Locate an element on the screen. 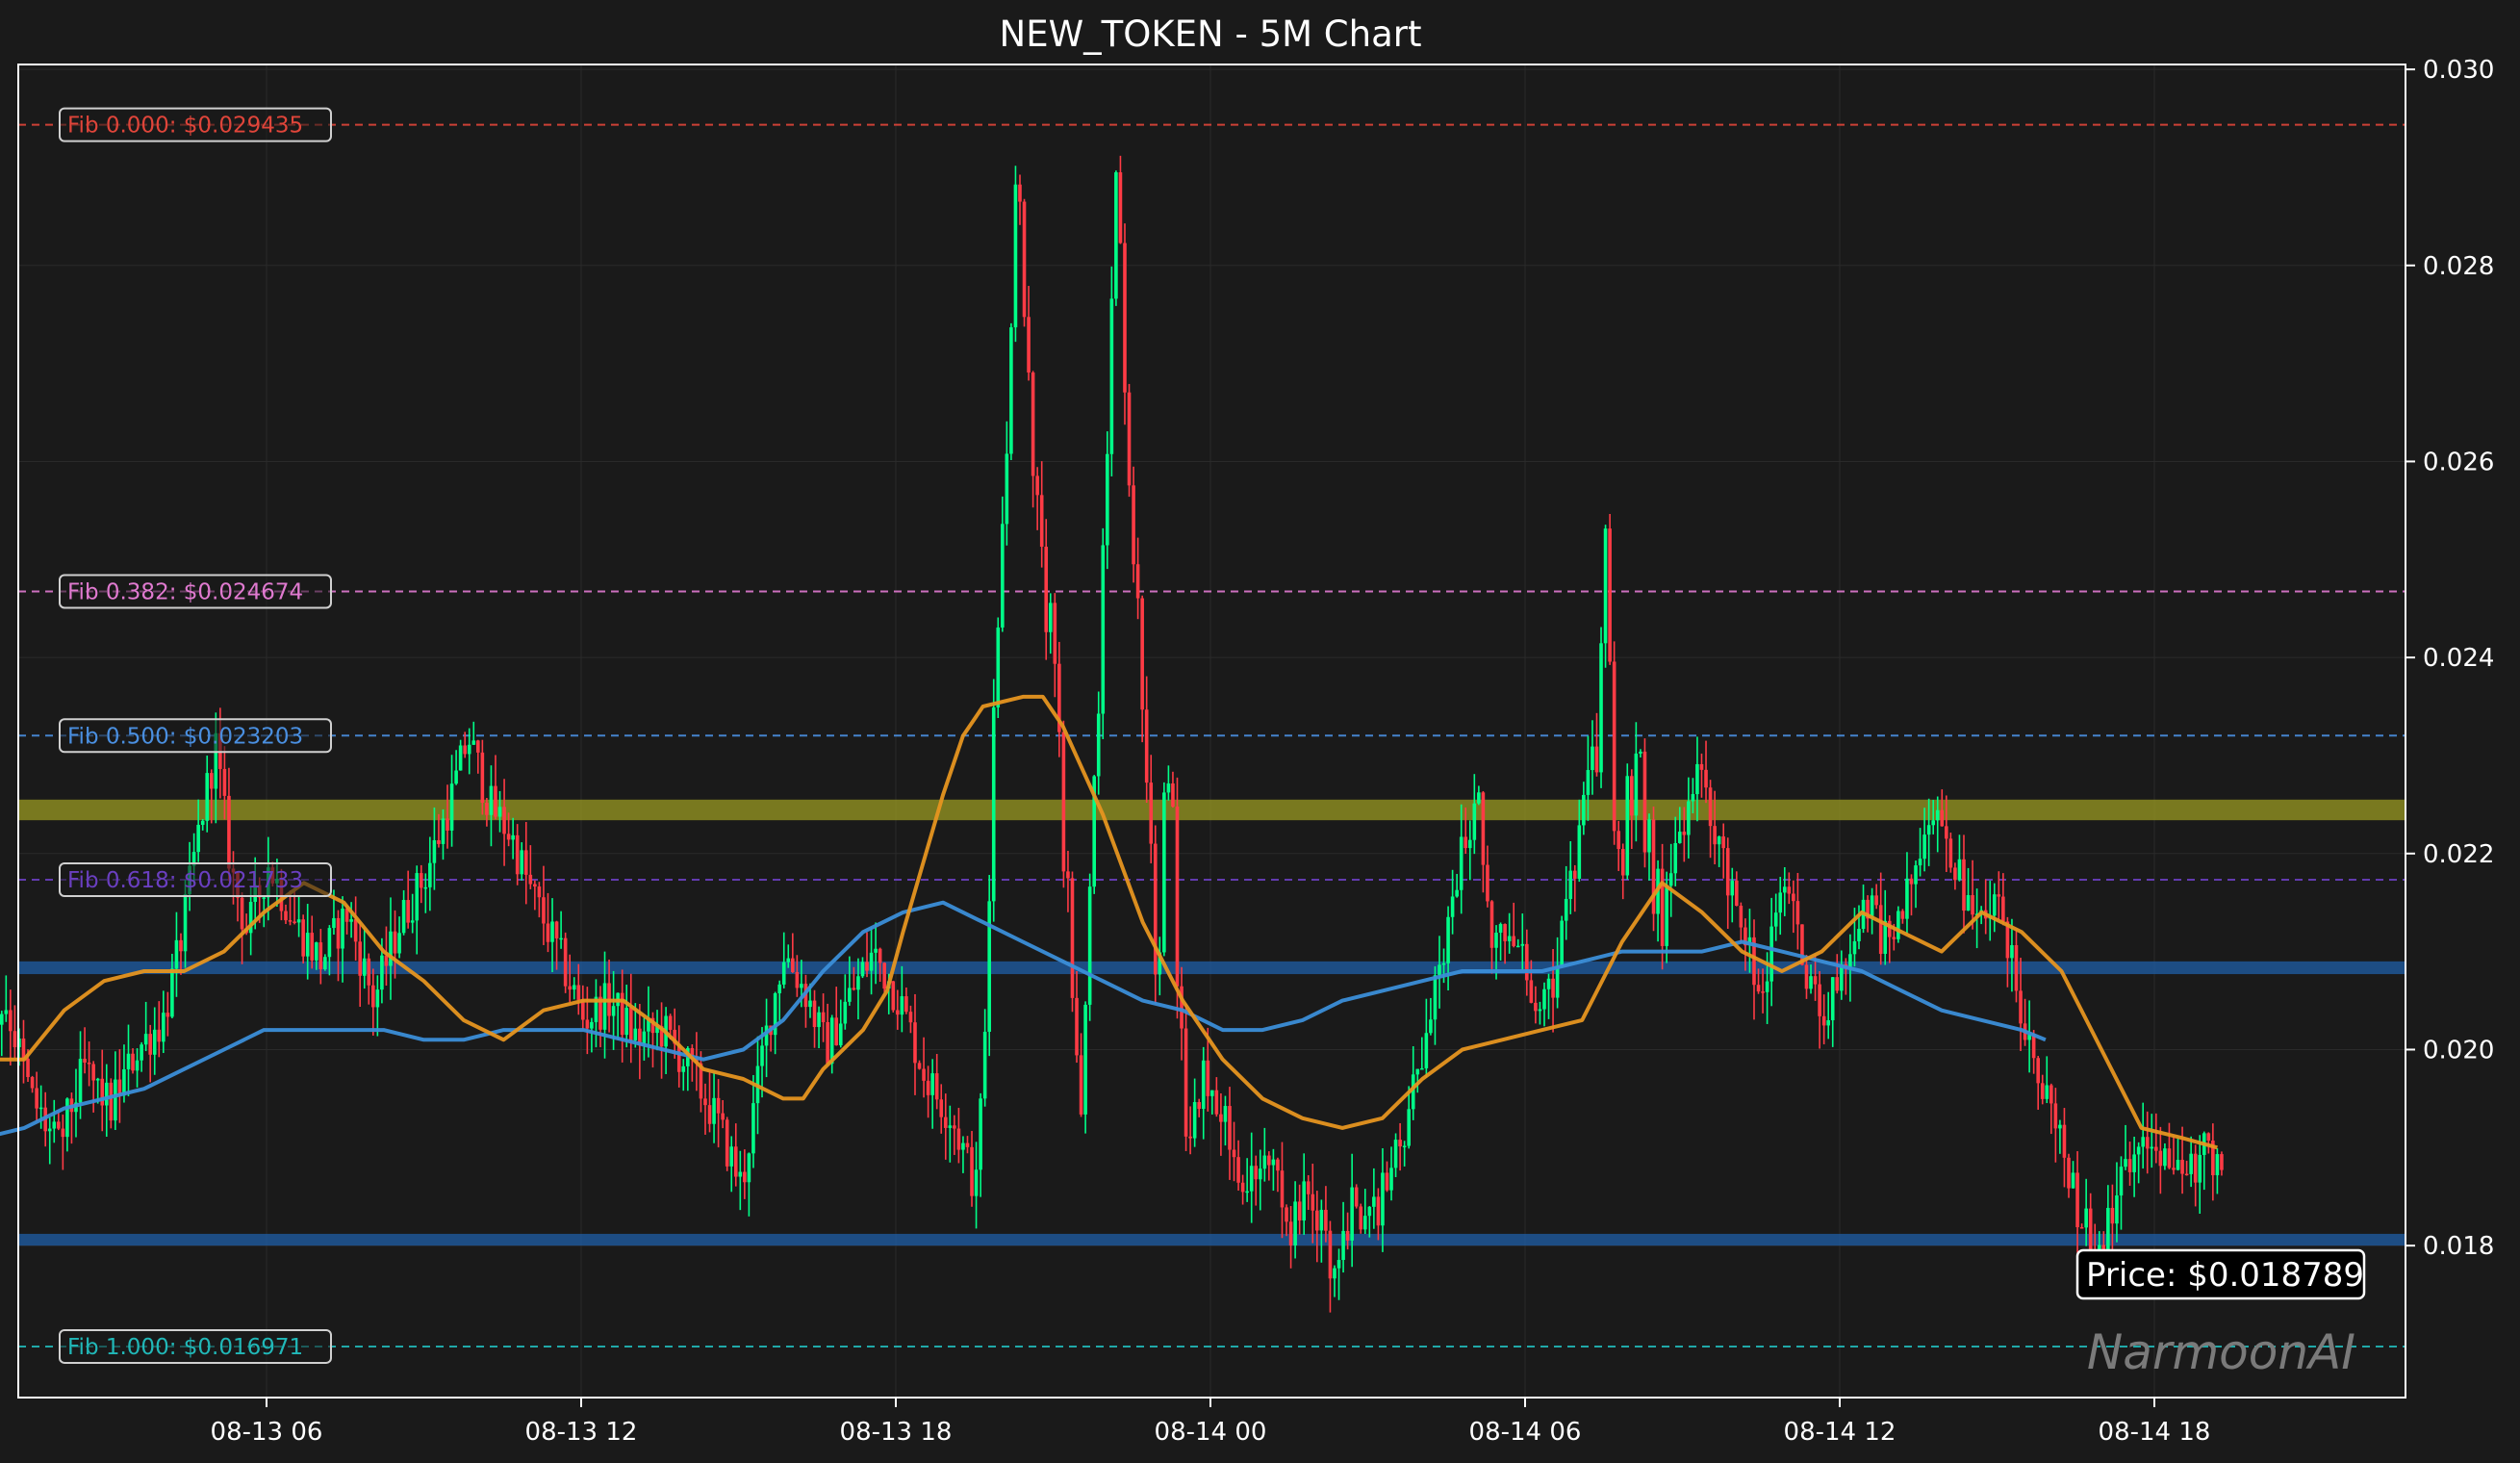 The image size is (2520, 1463). y-tick-label: 0.028 is located at coordinates (2458, 266).